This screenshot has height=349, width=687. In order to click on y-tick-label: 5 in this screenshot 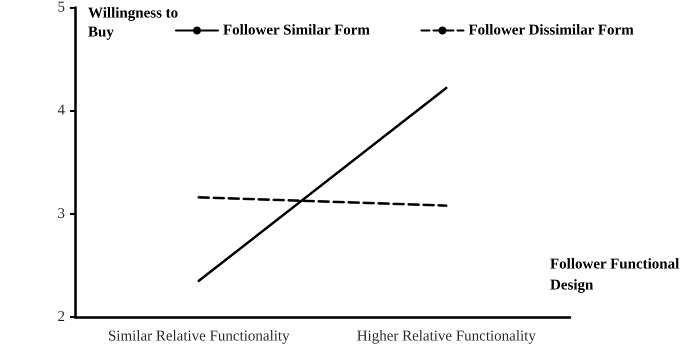, I will do `click(61, 8)`.